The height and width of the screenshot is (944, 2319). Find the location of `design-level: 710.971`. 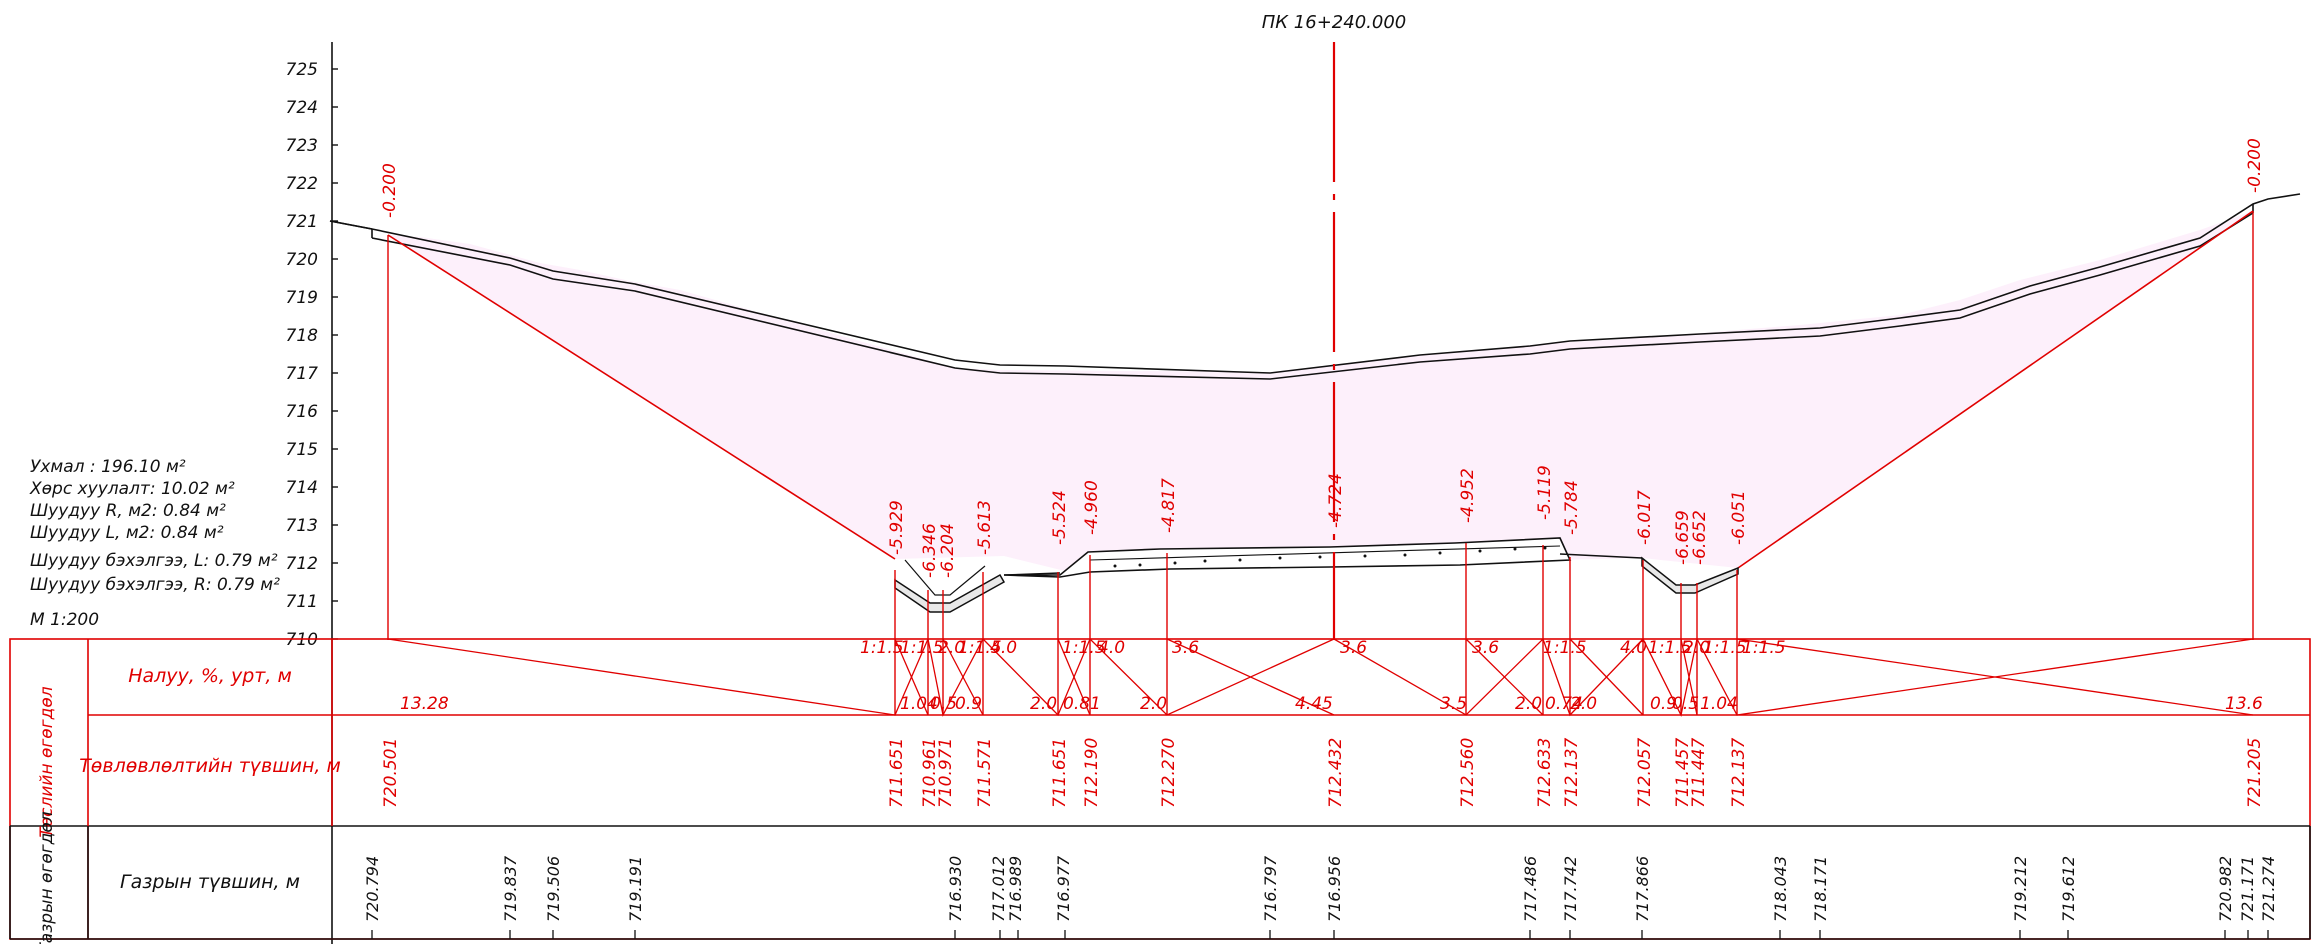

design-level: 710.971 is located at coordinates (946, 773).